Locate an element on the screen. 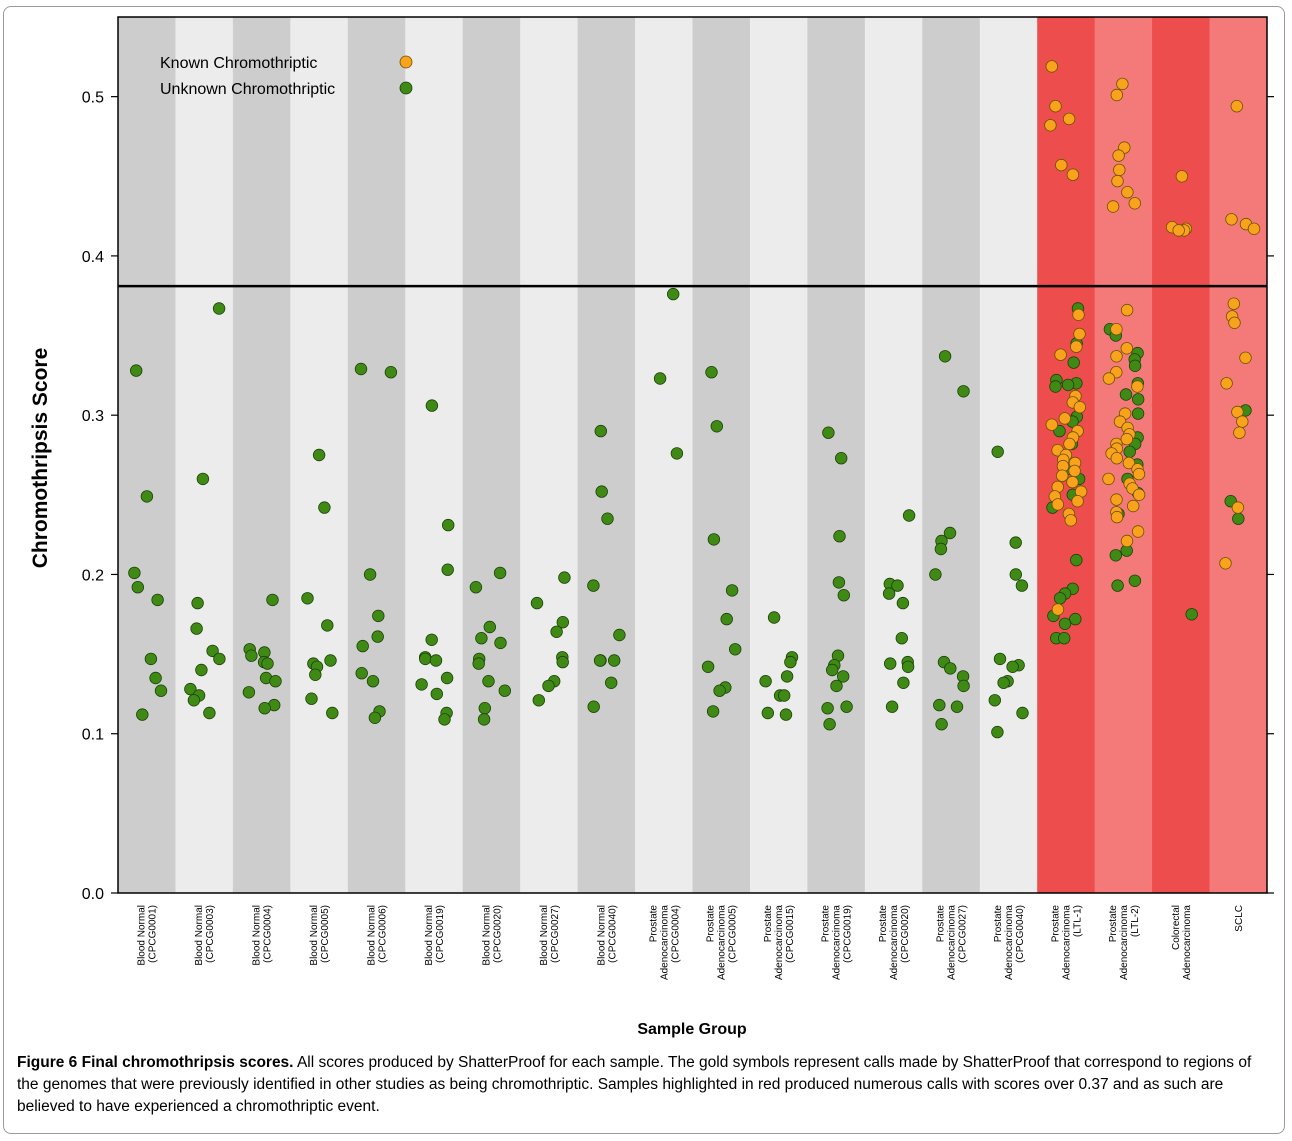 The height and width of the screenshot is (1141, 1292). legend-label-known: Known Chromothriptic is located at coordinates (238, 63).